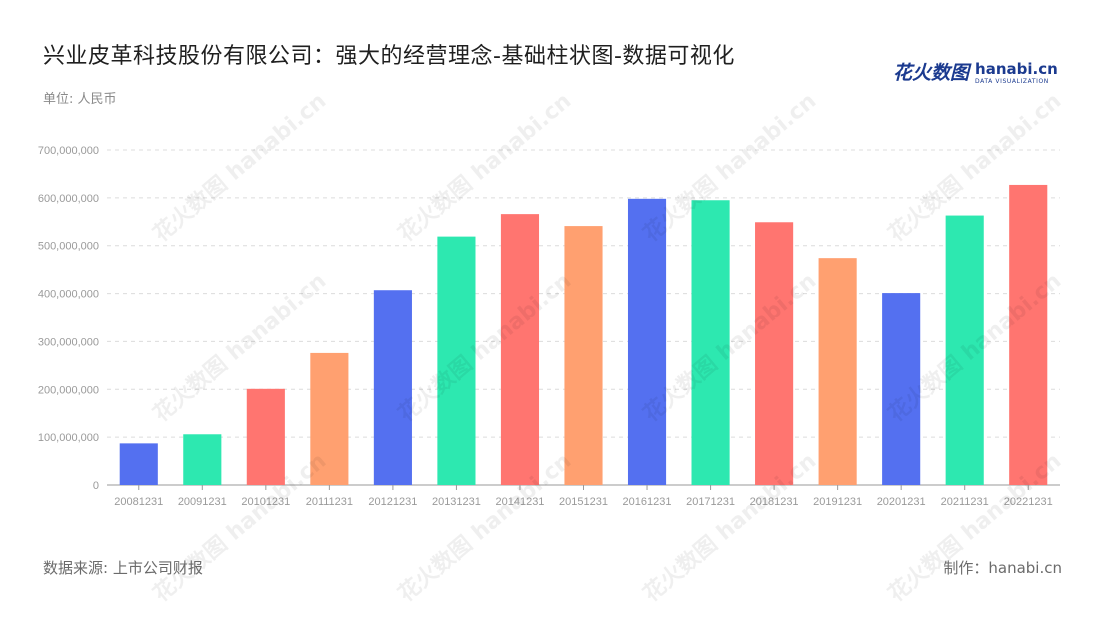 This screenshot has width=1100, height=620. What do you see at coordinates (774, 502) in the screenshot?
I see `x-tick-label: 20181231` at bounding box center [774, 502].